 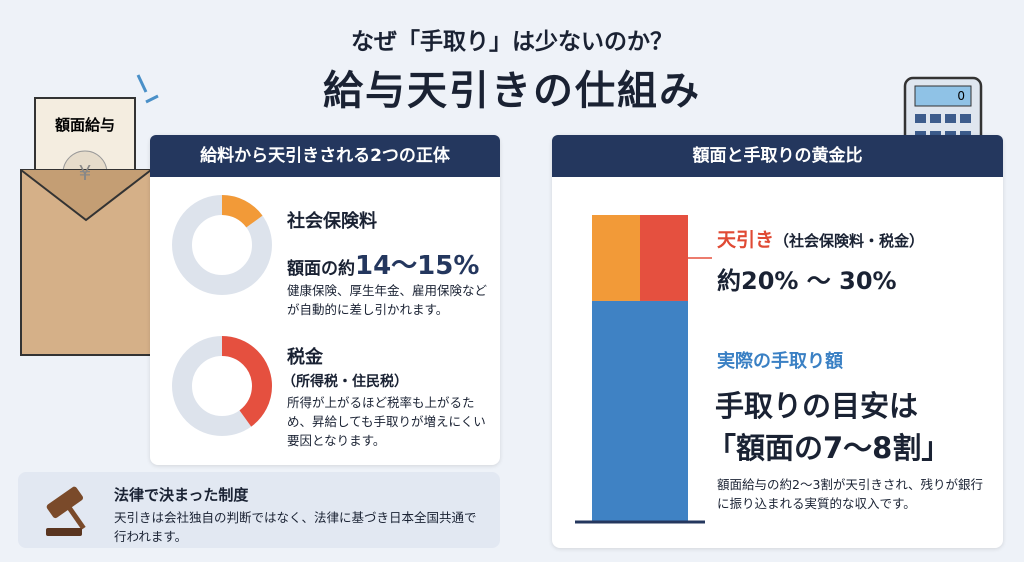 I want to click on envelope-label: 額面給与, so click(x=84, y=125).